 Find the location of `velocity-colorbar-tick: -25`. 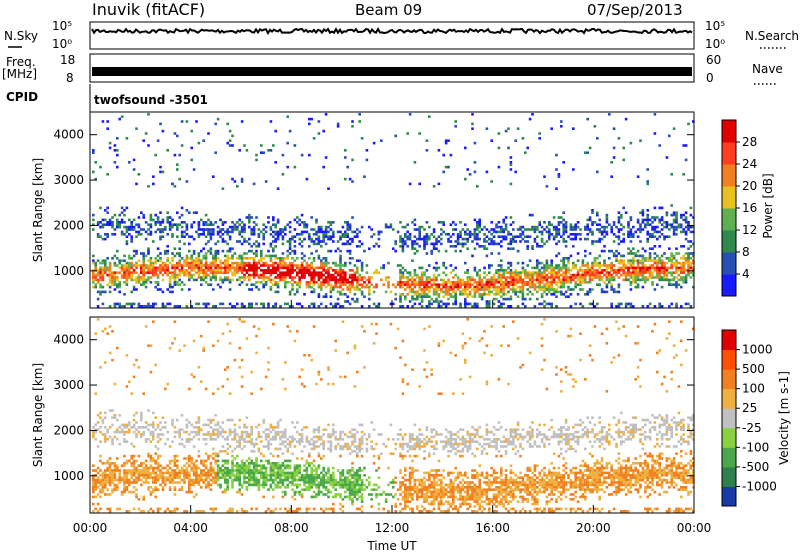

velocity-colorbar-tick: -25 is located at coordinates (752, 428).